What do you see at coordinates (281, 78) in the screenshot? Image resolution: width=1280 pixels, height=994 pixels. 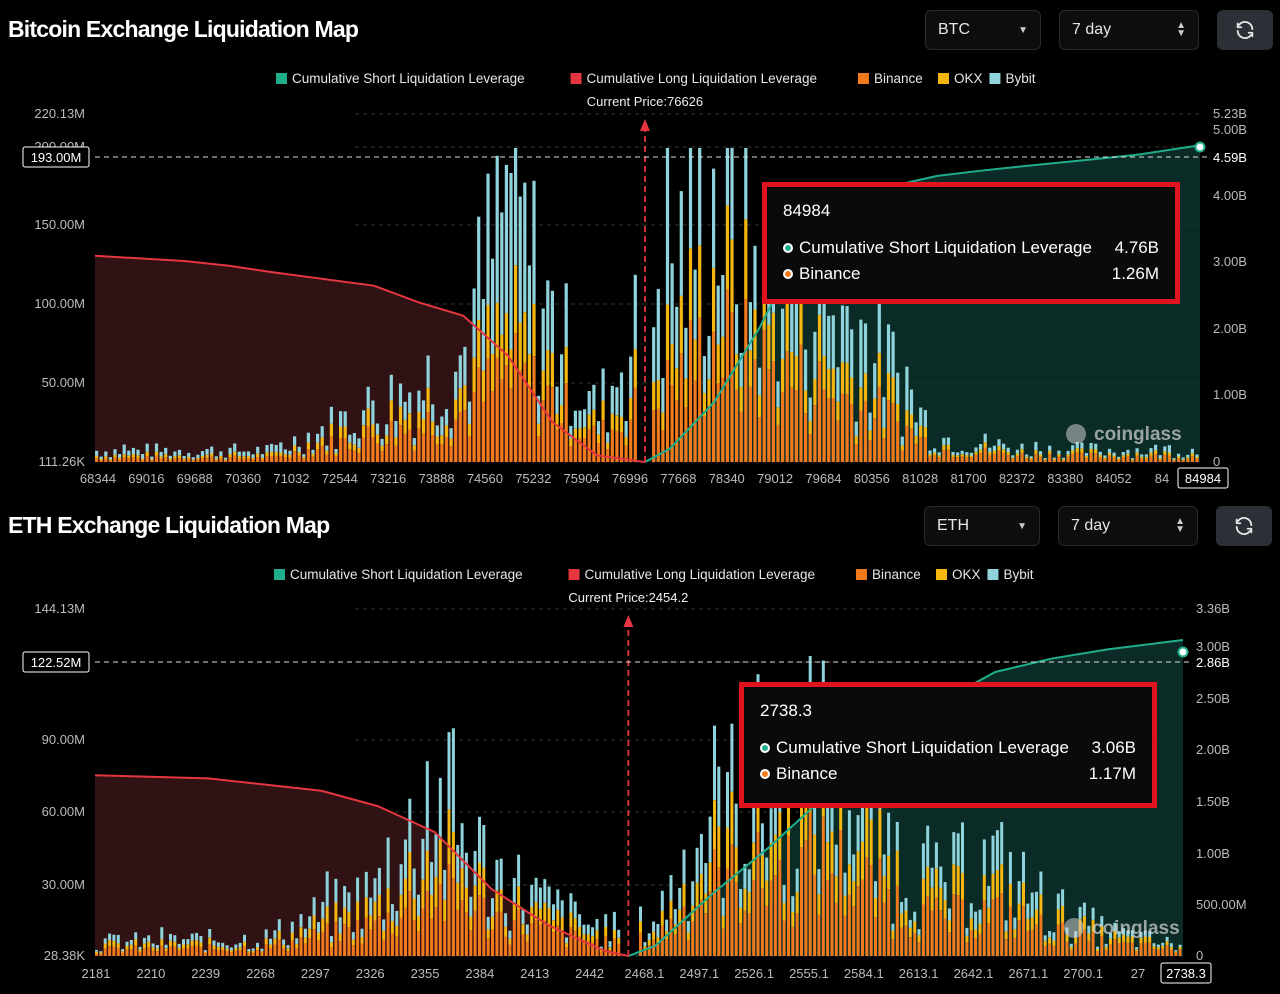 I see `btc-legend-swatch` at bounding box center [281, 78].